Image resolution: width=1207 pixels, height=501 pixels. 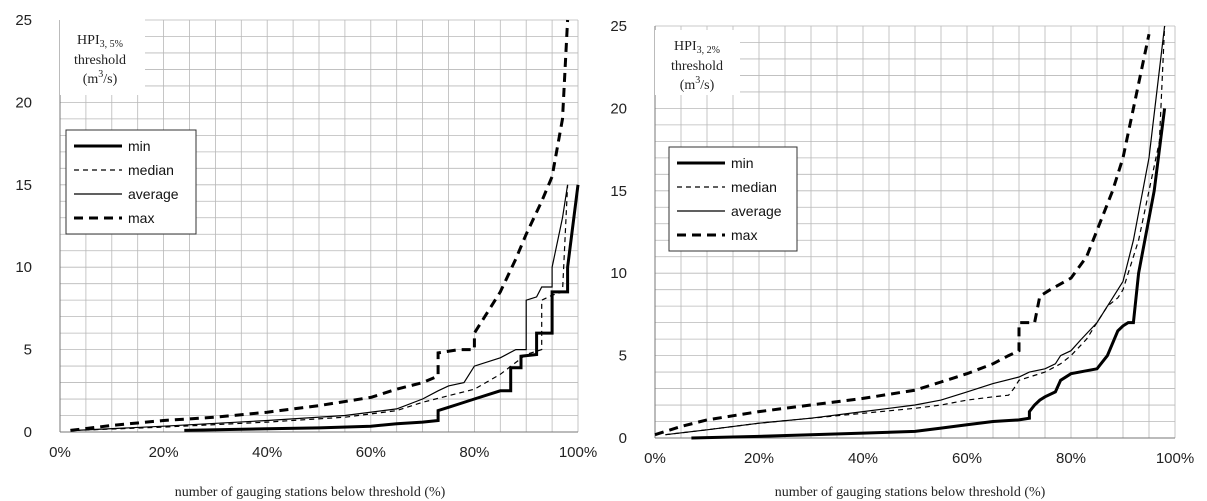 I want to click on left-x-tick-label: 20%, so click(x=164, y=452).